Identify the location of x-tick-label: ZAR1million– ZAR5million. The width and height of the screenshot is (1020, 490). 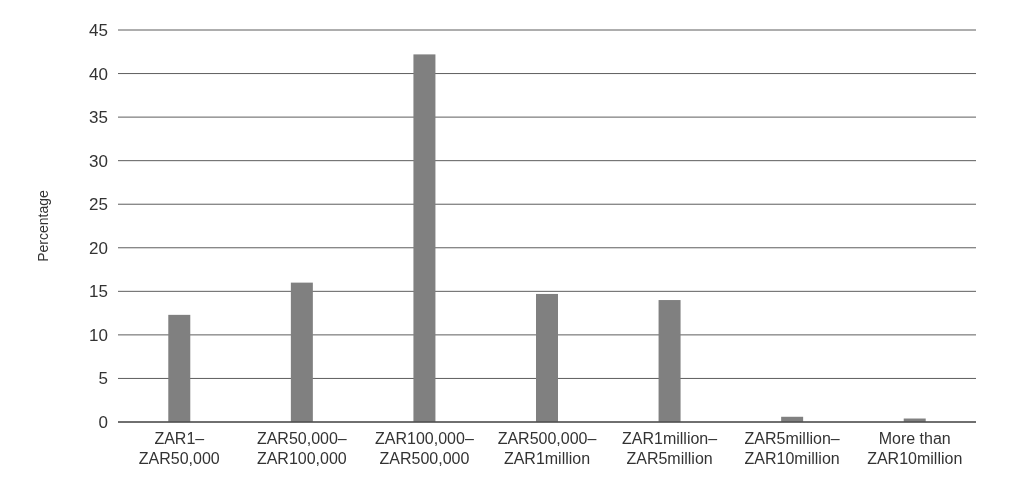
(670, 448).